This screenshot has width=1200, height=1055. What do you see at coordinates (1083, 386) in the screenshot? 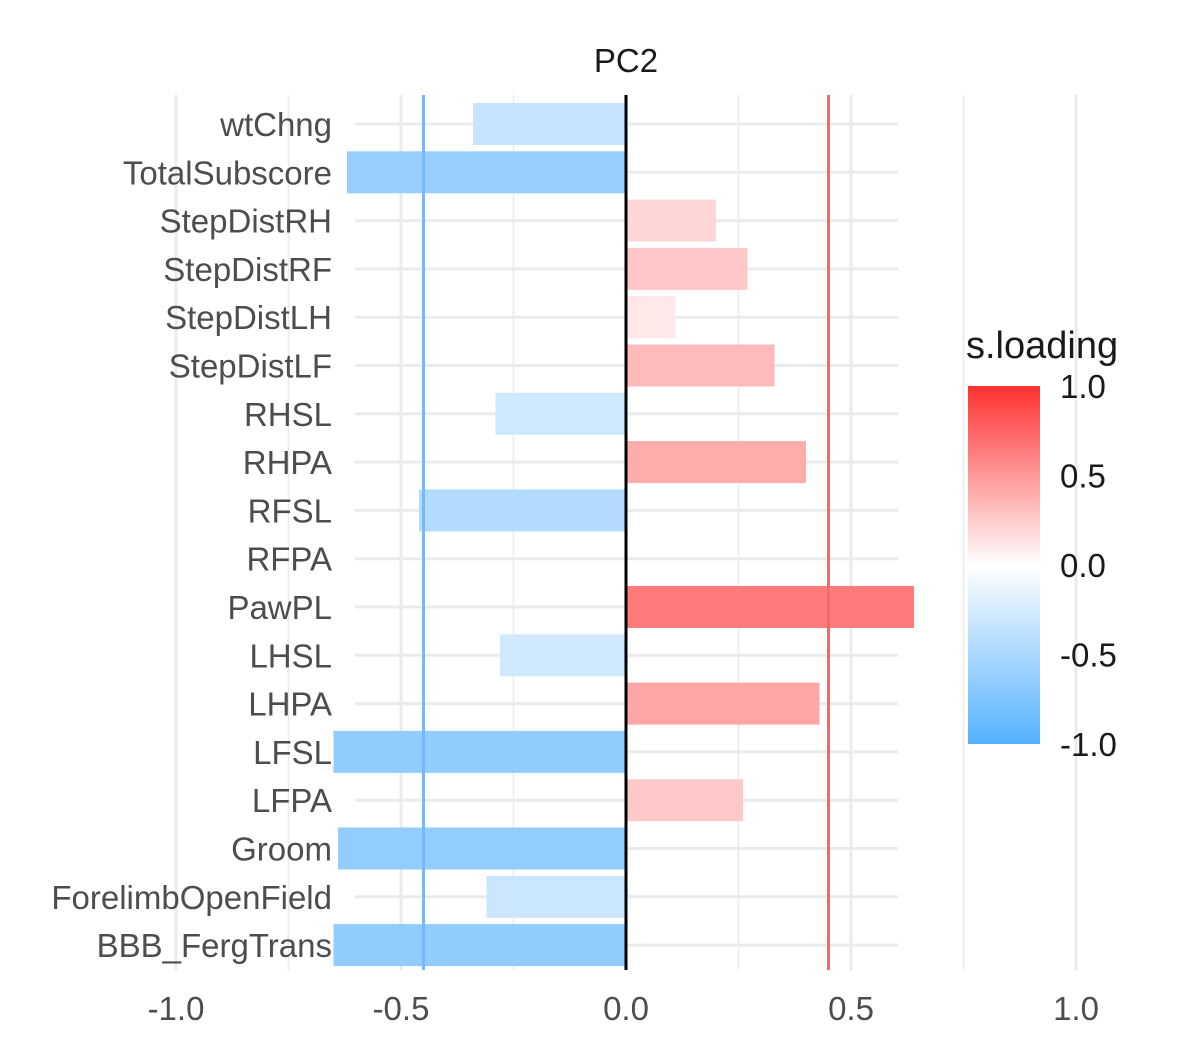
I see `legend-label: 1.0` at bounding box center [1083, 386].